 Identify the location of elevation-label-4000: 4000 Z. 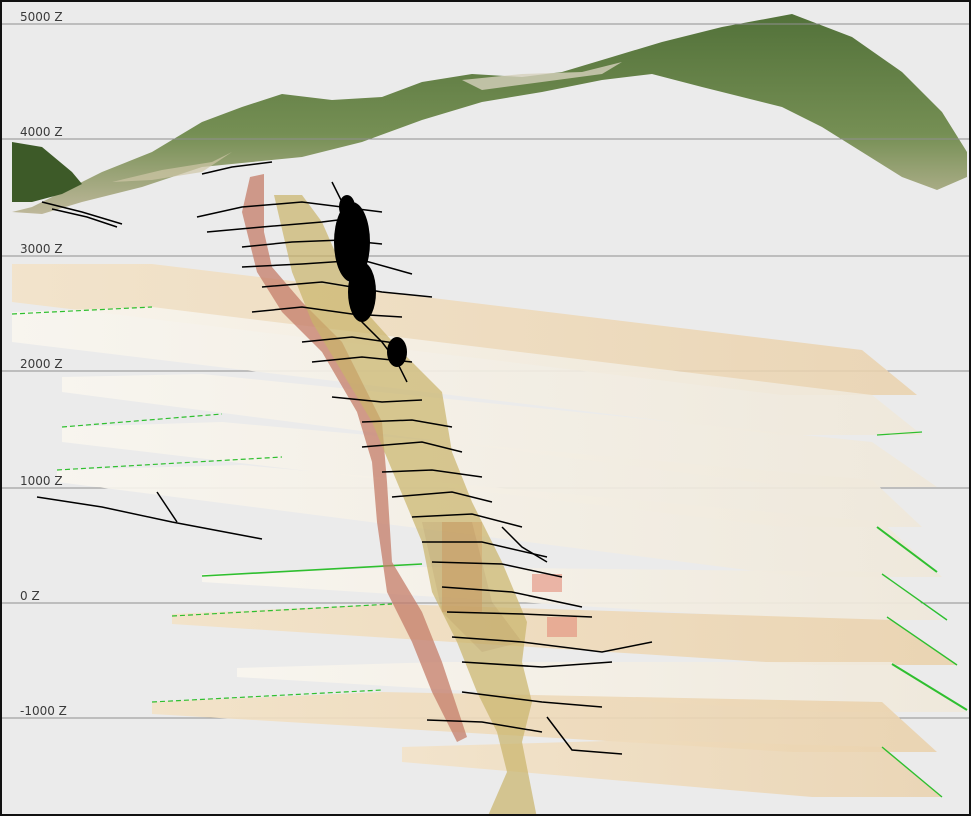
(41, 132).